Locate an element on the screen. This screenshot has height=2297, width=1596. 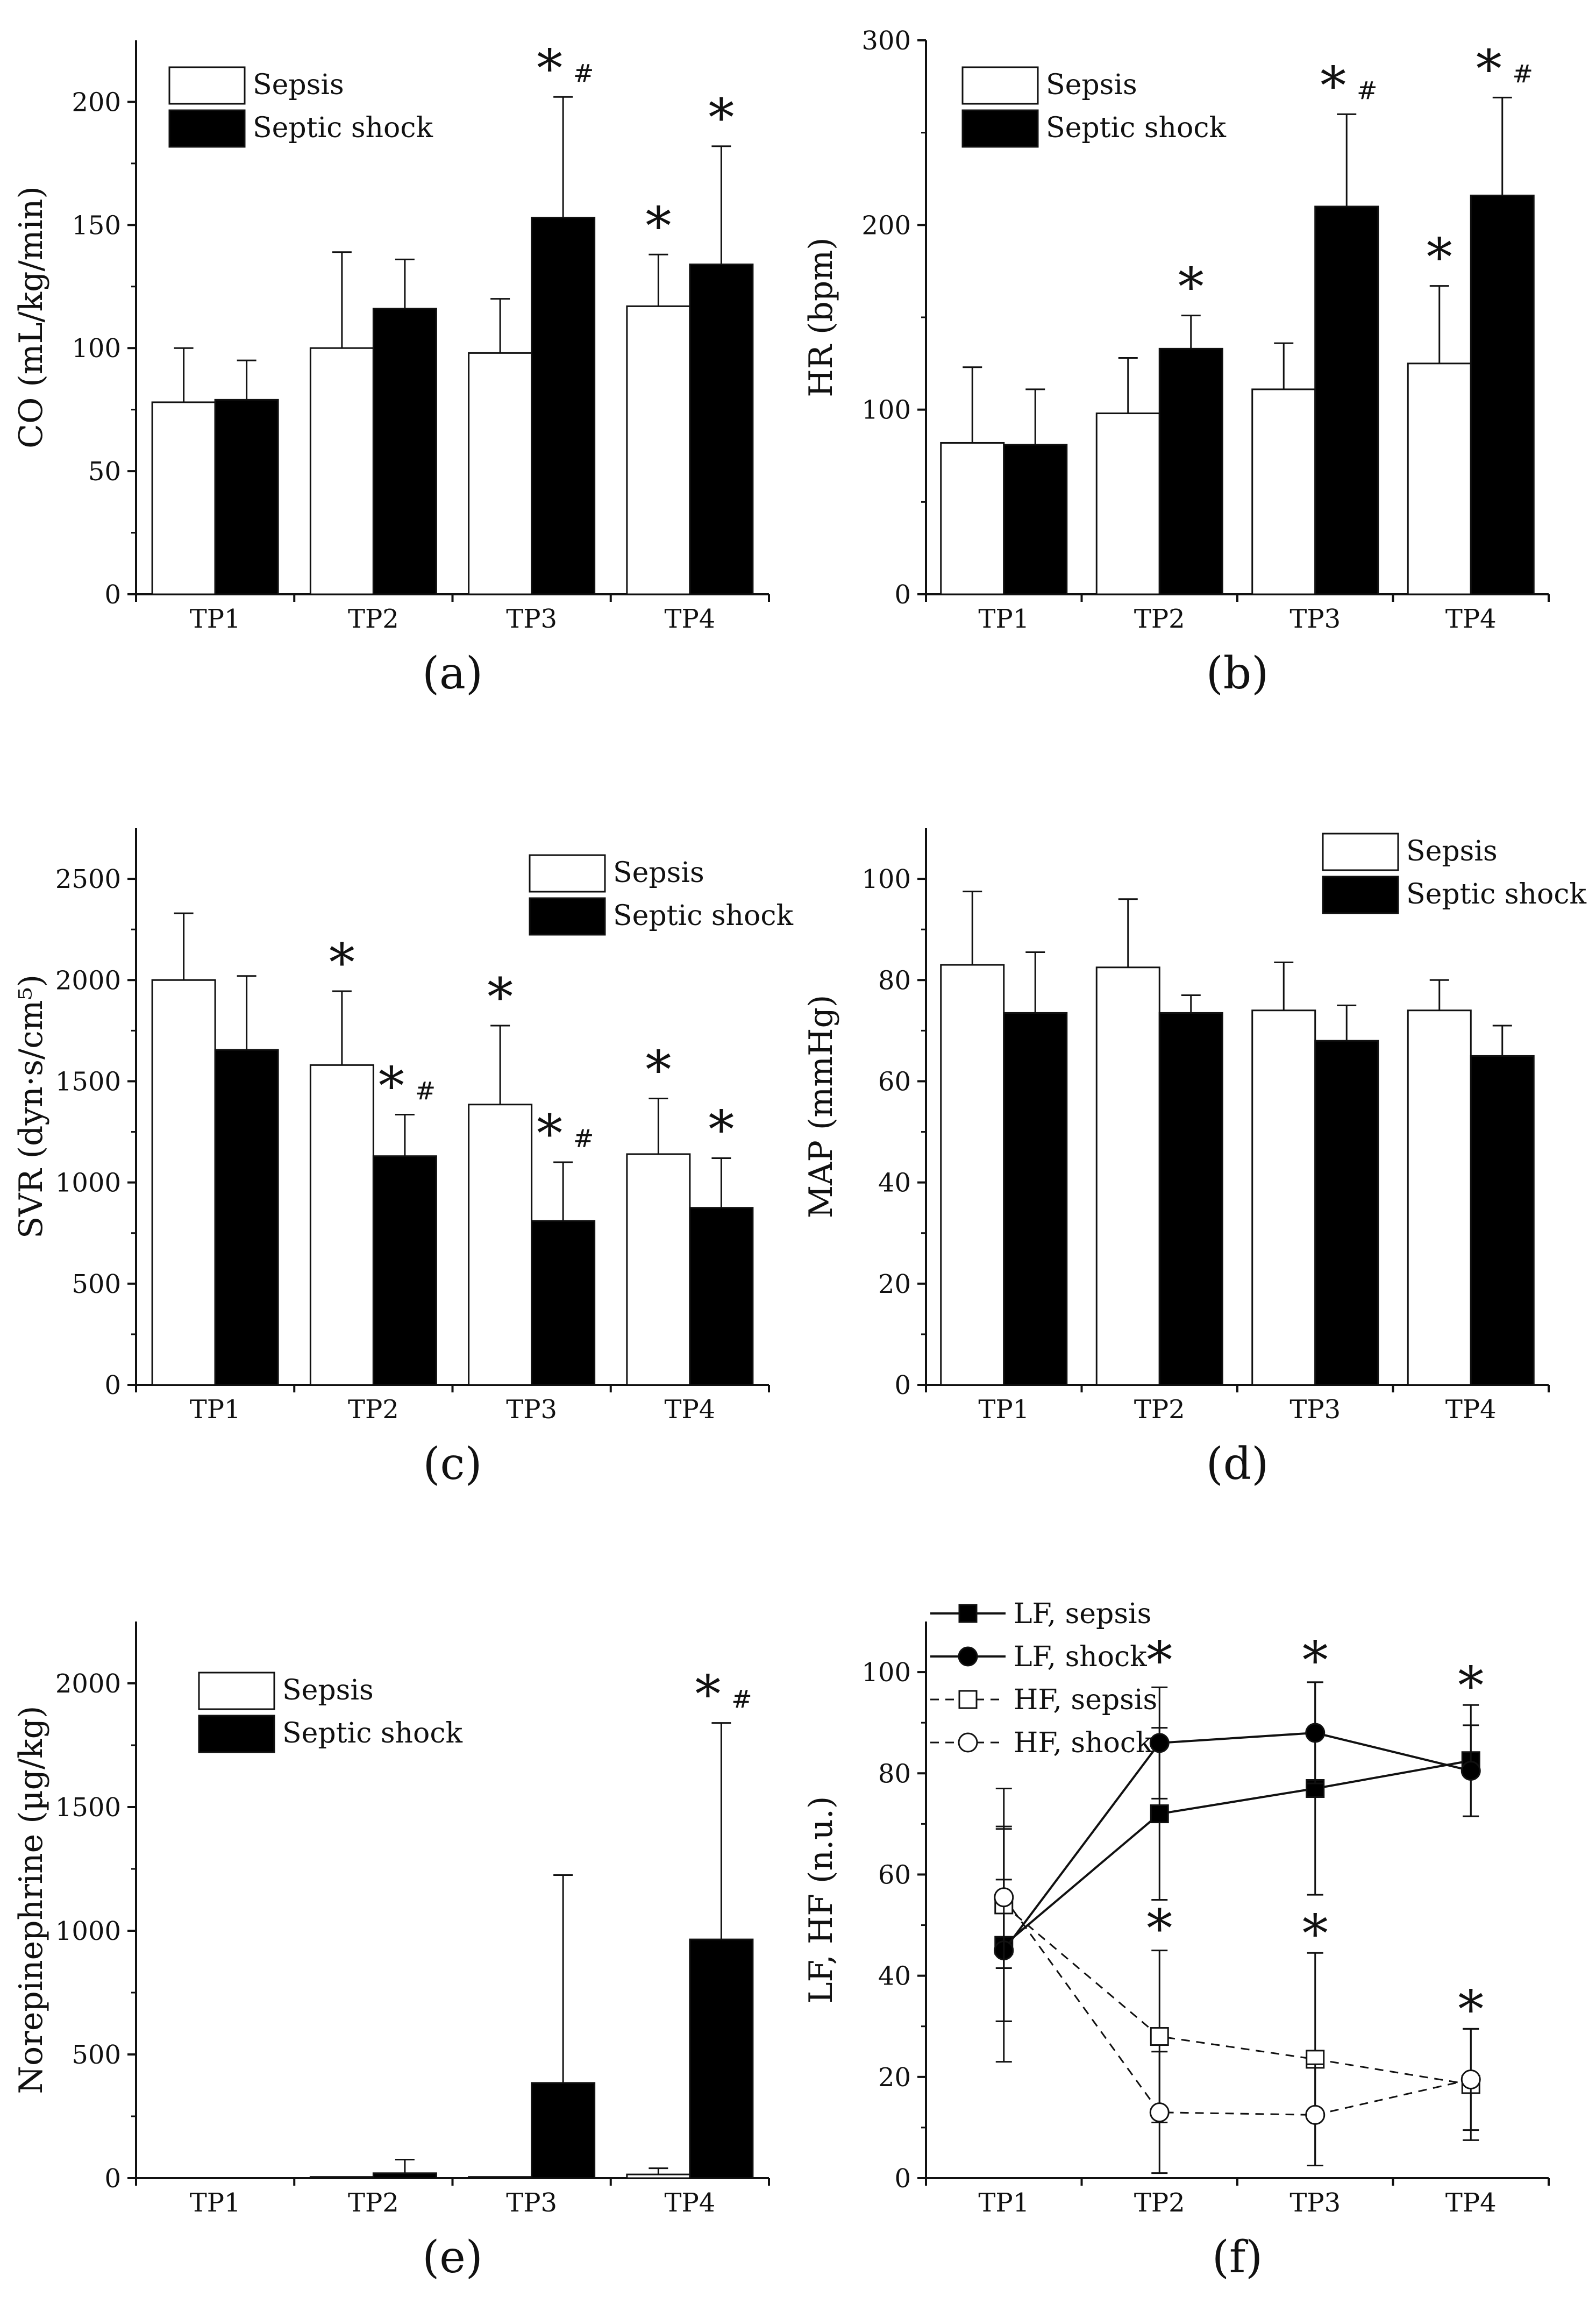
bar-b-sepsis-TP2 is located at coordinates (1127, 504).